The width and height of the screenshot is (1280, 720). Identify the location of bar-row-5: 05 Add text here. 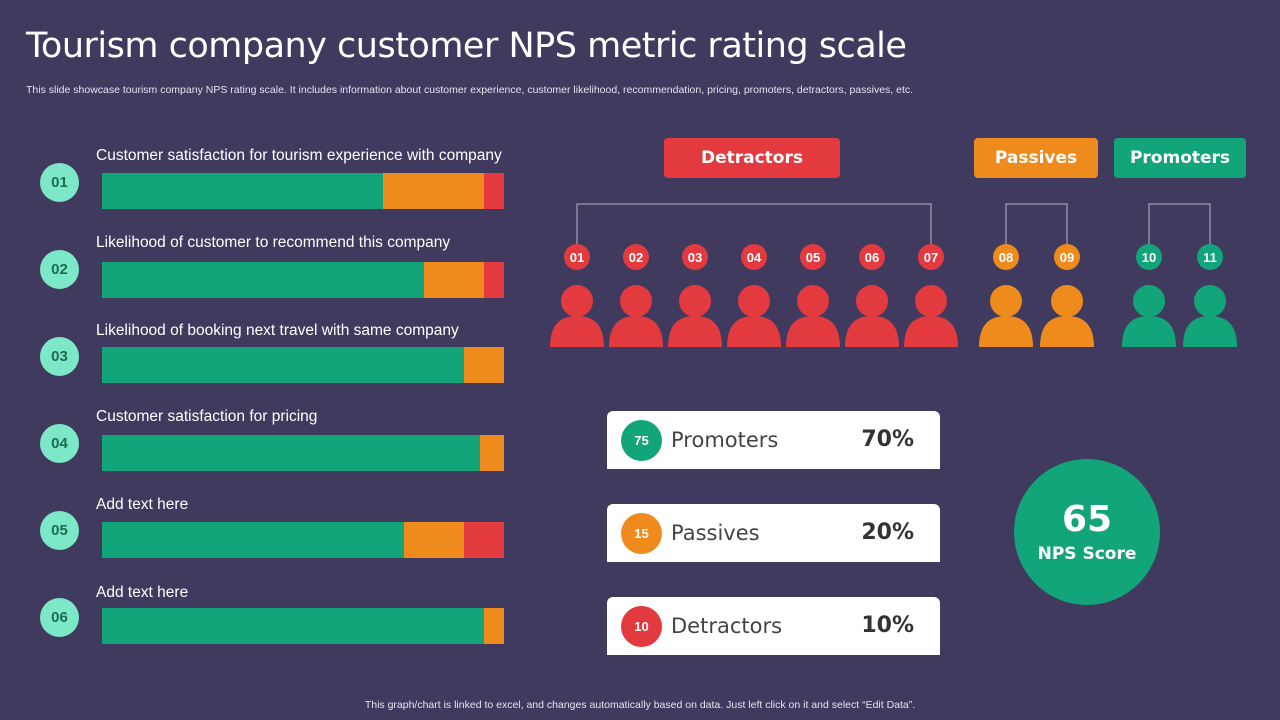
(280, 536).